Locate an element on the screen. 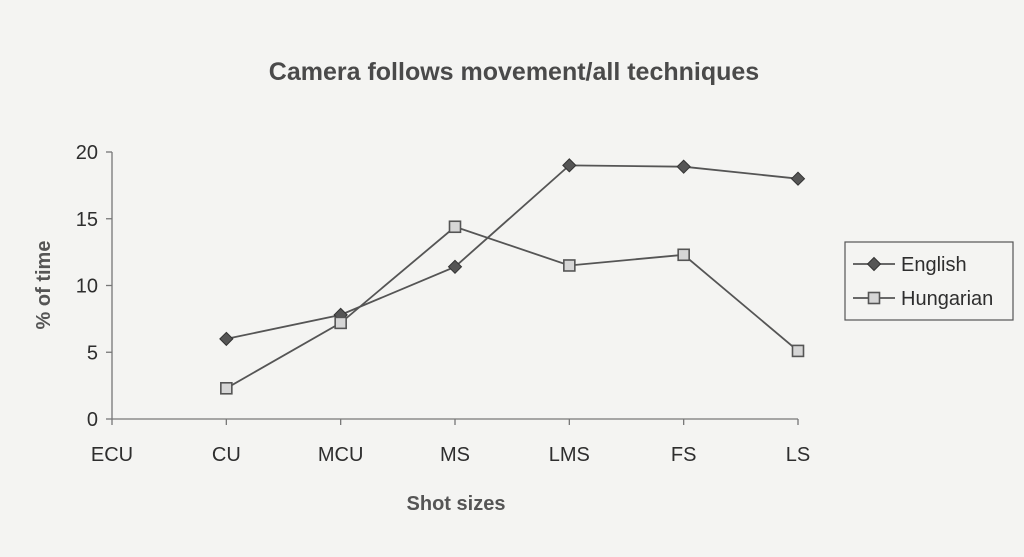 The height and width of the screenshot is (557, 1024). x-tick-label: ECU is located at coordinates (112, 455).